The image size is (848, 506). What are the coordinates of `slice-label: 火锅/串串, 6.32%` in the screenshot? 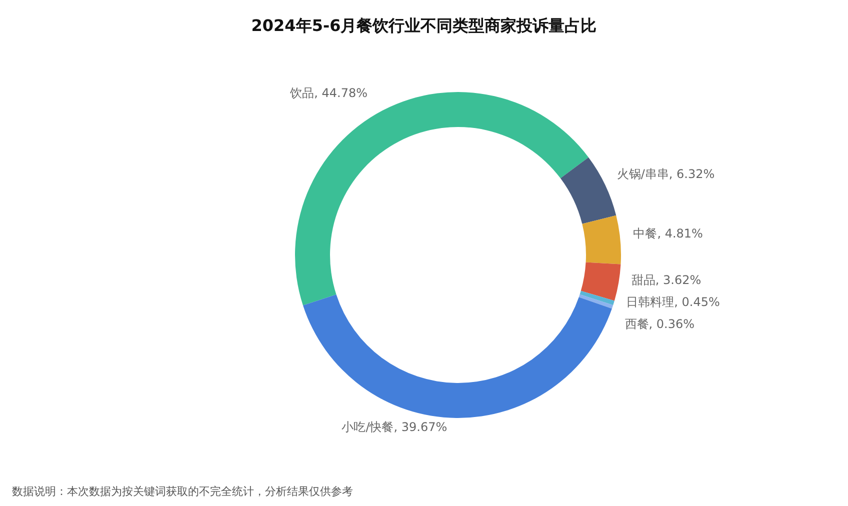 It's located at (665, 173).